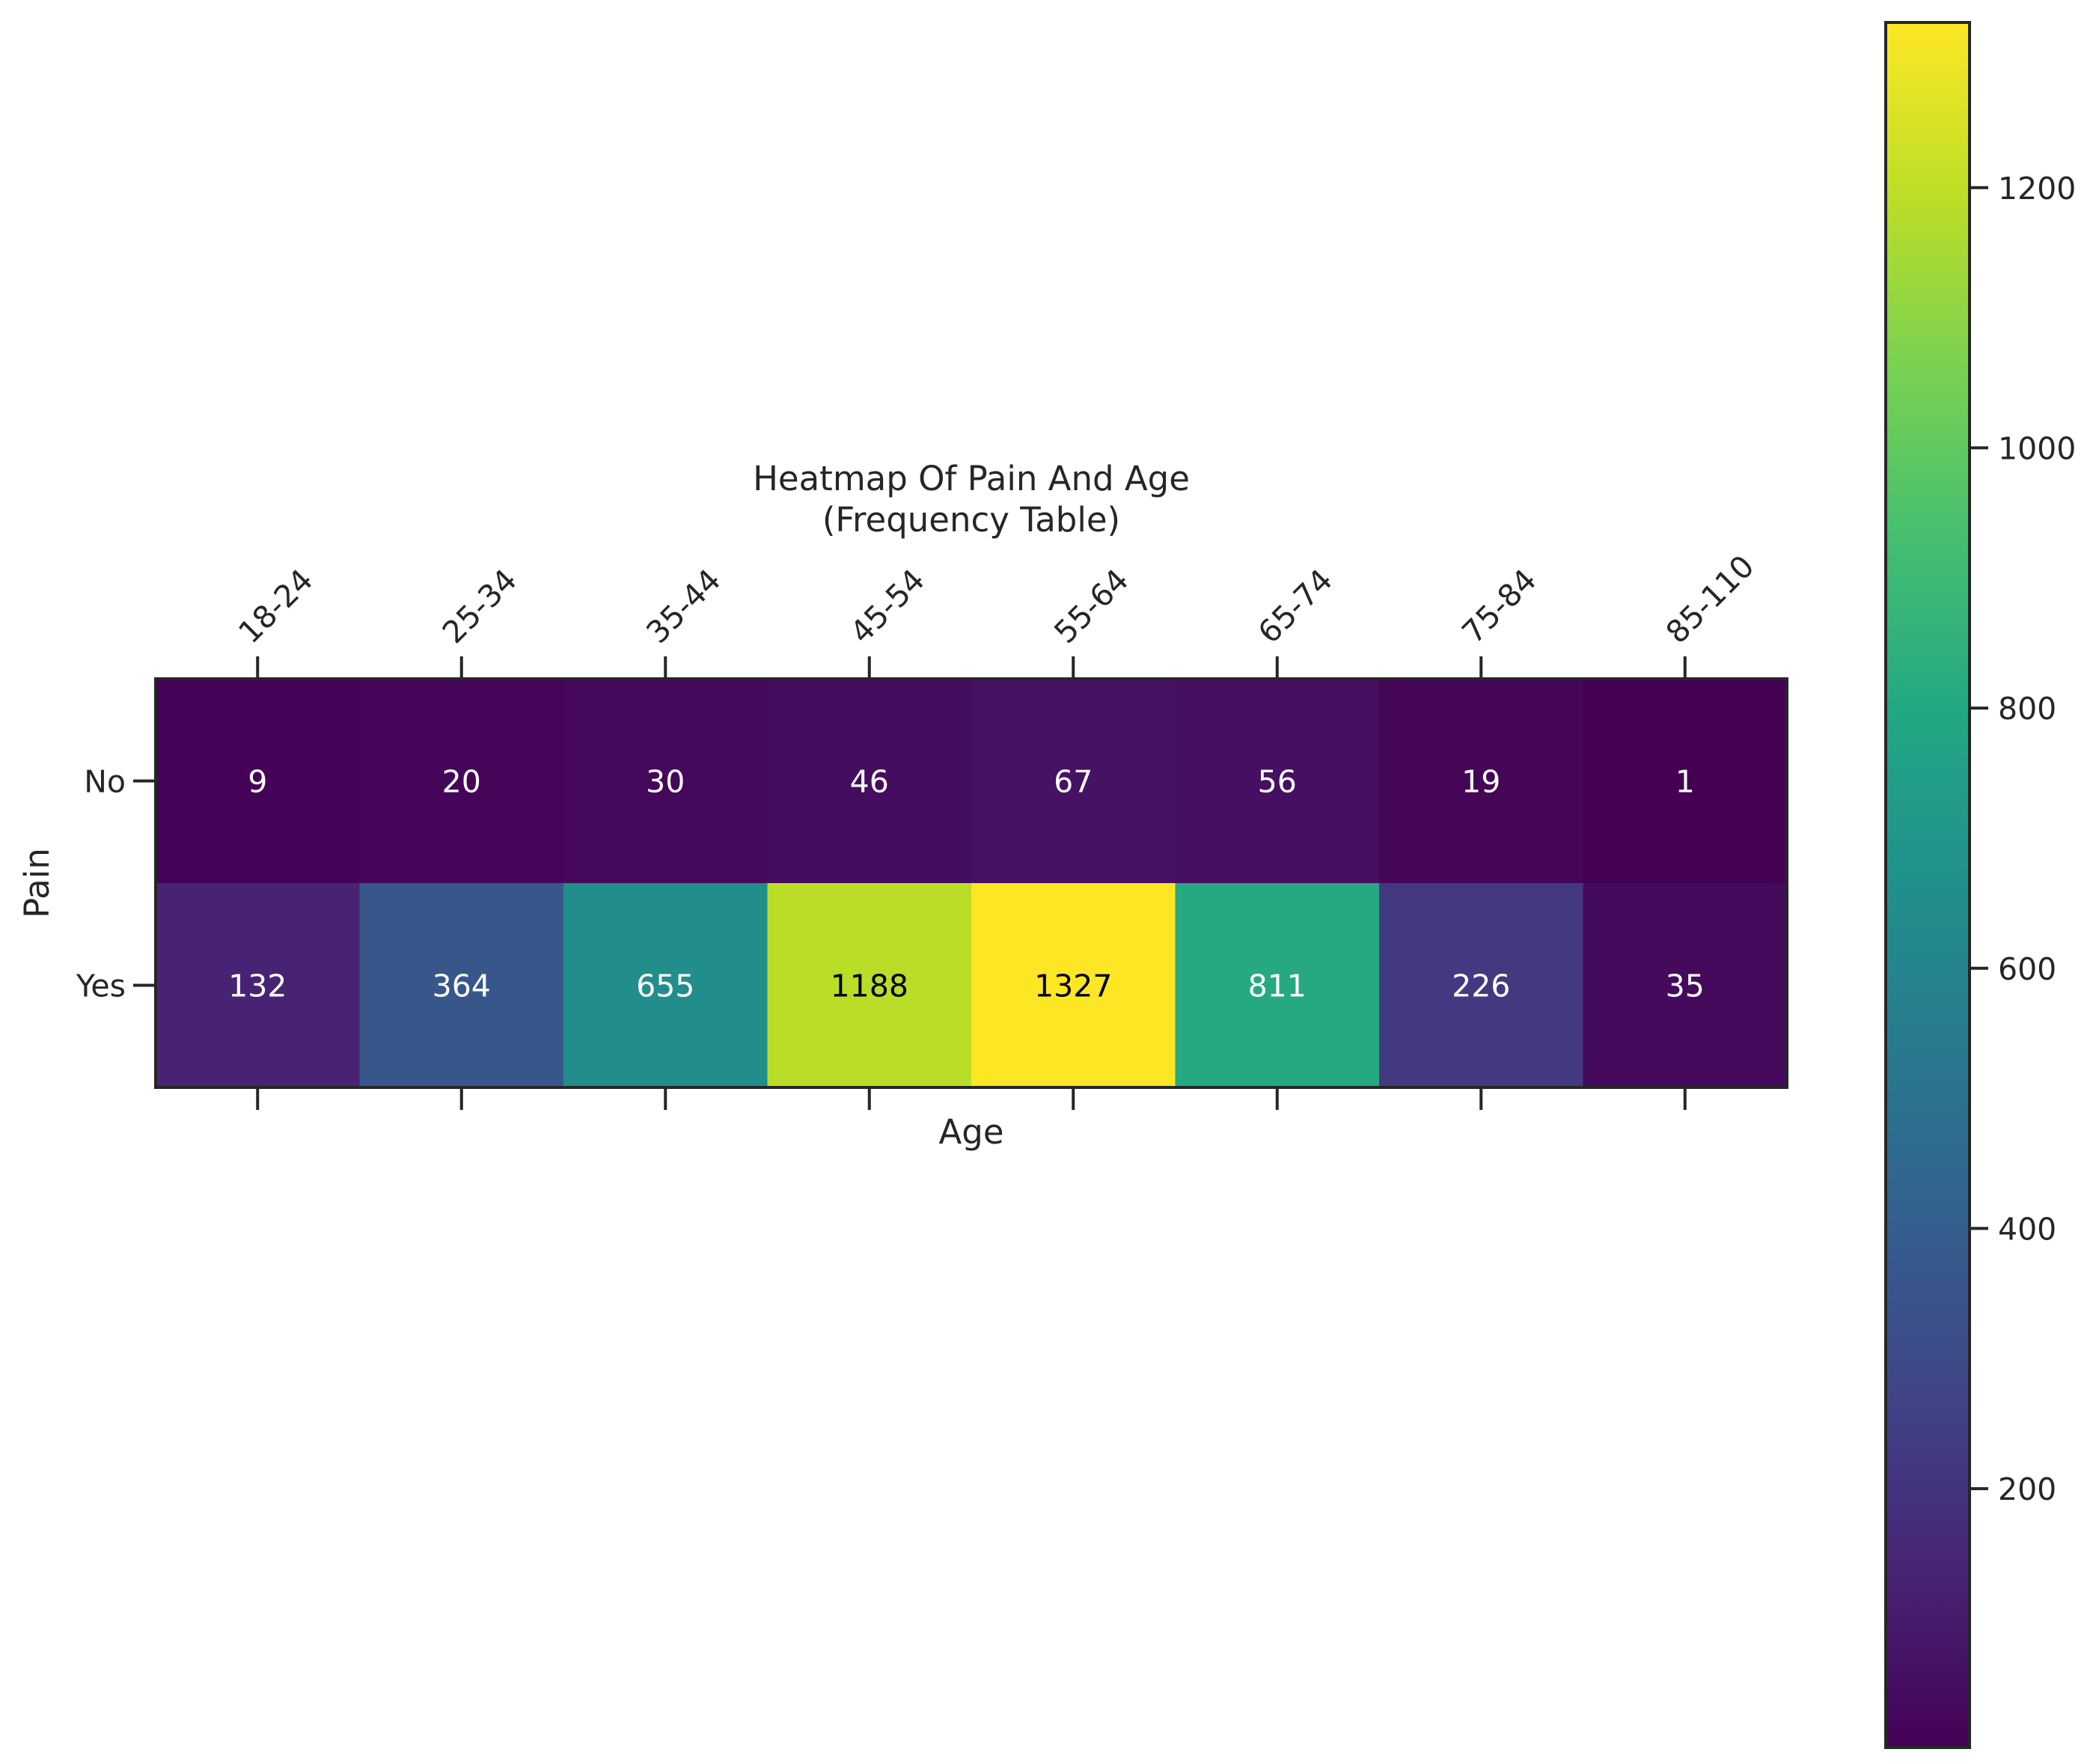 The height and width of the screenshot is (1764, 2096). I want to click on colorbar-tick-label: 1200, so click(2037, 189).